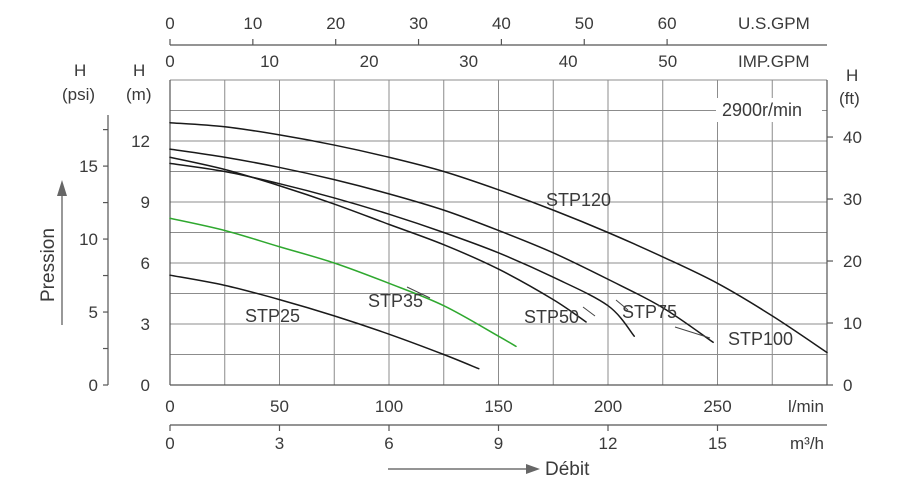 This screenshot has width=900, height=500. I want to click on bottom-lmin-tick-label: 200, so click(608, 406).